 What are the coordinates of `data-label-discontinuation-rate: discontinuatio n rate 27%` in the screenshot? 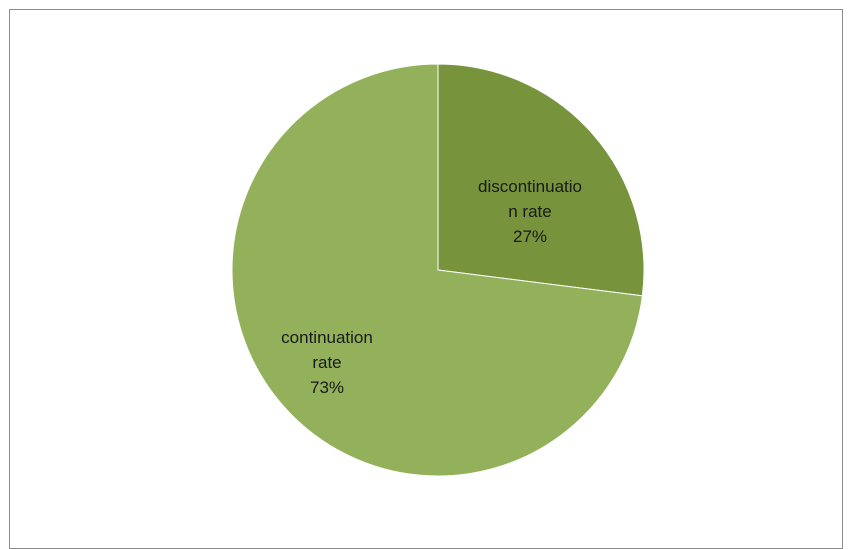 It's located at (530, 211).